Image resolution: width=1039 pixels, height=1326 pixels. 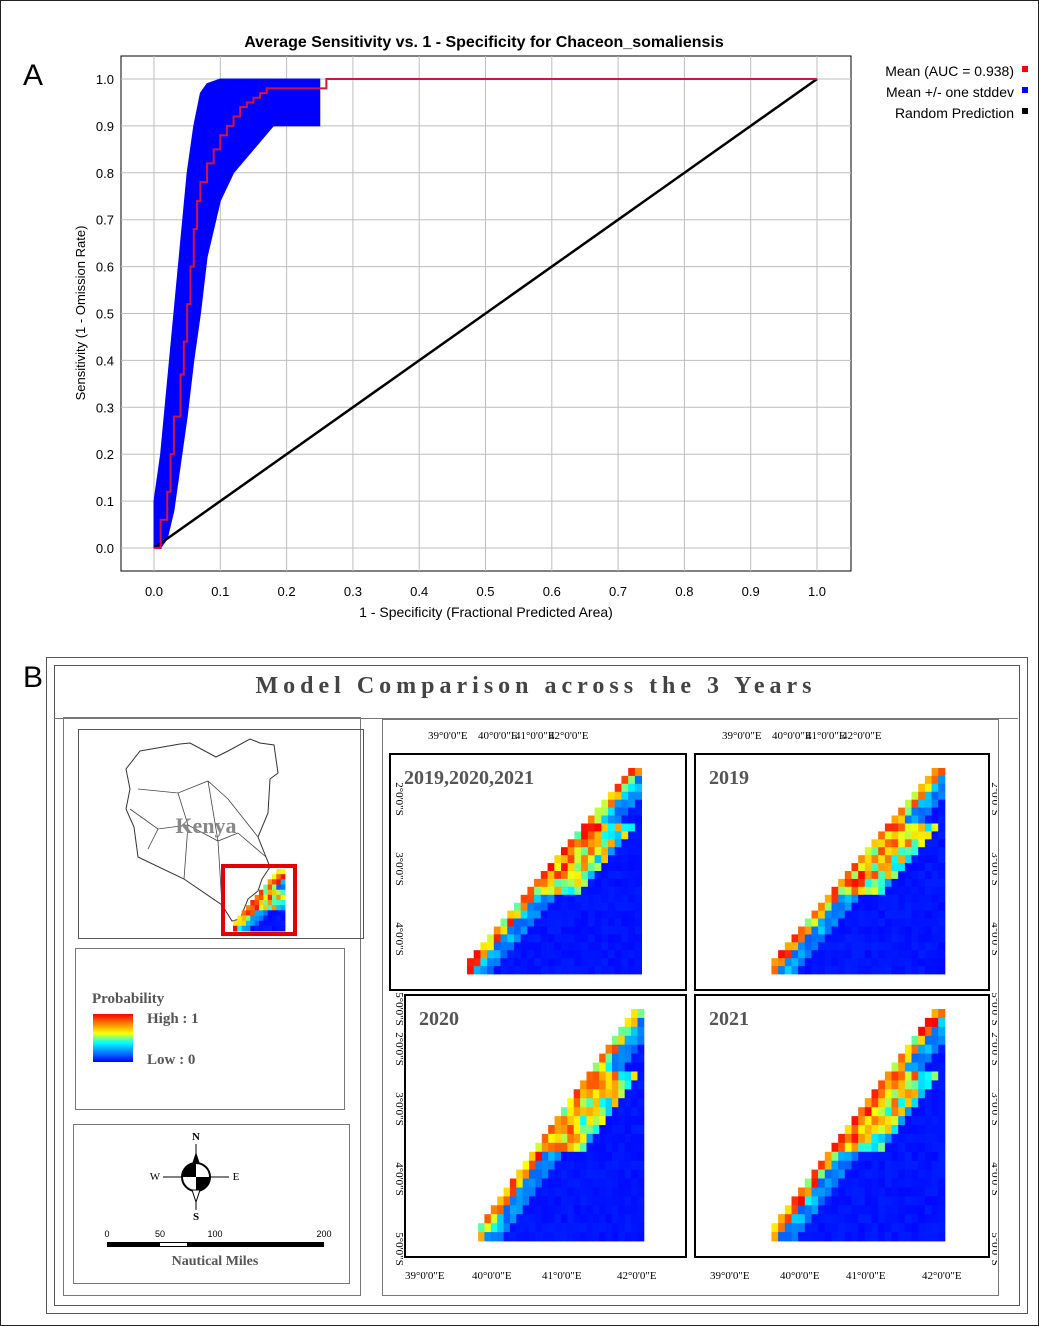 I want to click on y-tick-label: 0.2, so click(x=105, y=454).